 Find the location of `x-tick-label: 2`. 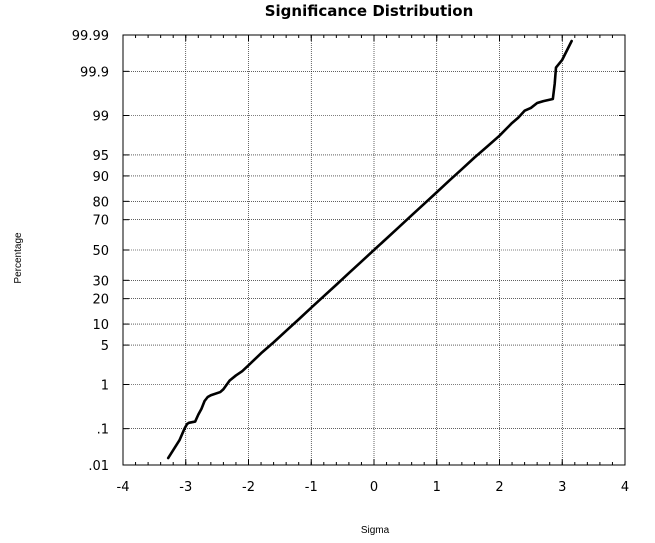

x-tick-label: 2 is located at coordinates (499, 487).